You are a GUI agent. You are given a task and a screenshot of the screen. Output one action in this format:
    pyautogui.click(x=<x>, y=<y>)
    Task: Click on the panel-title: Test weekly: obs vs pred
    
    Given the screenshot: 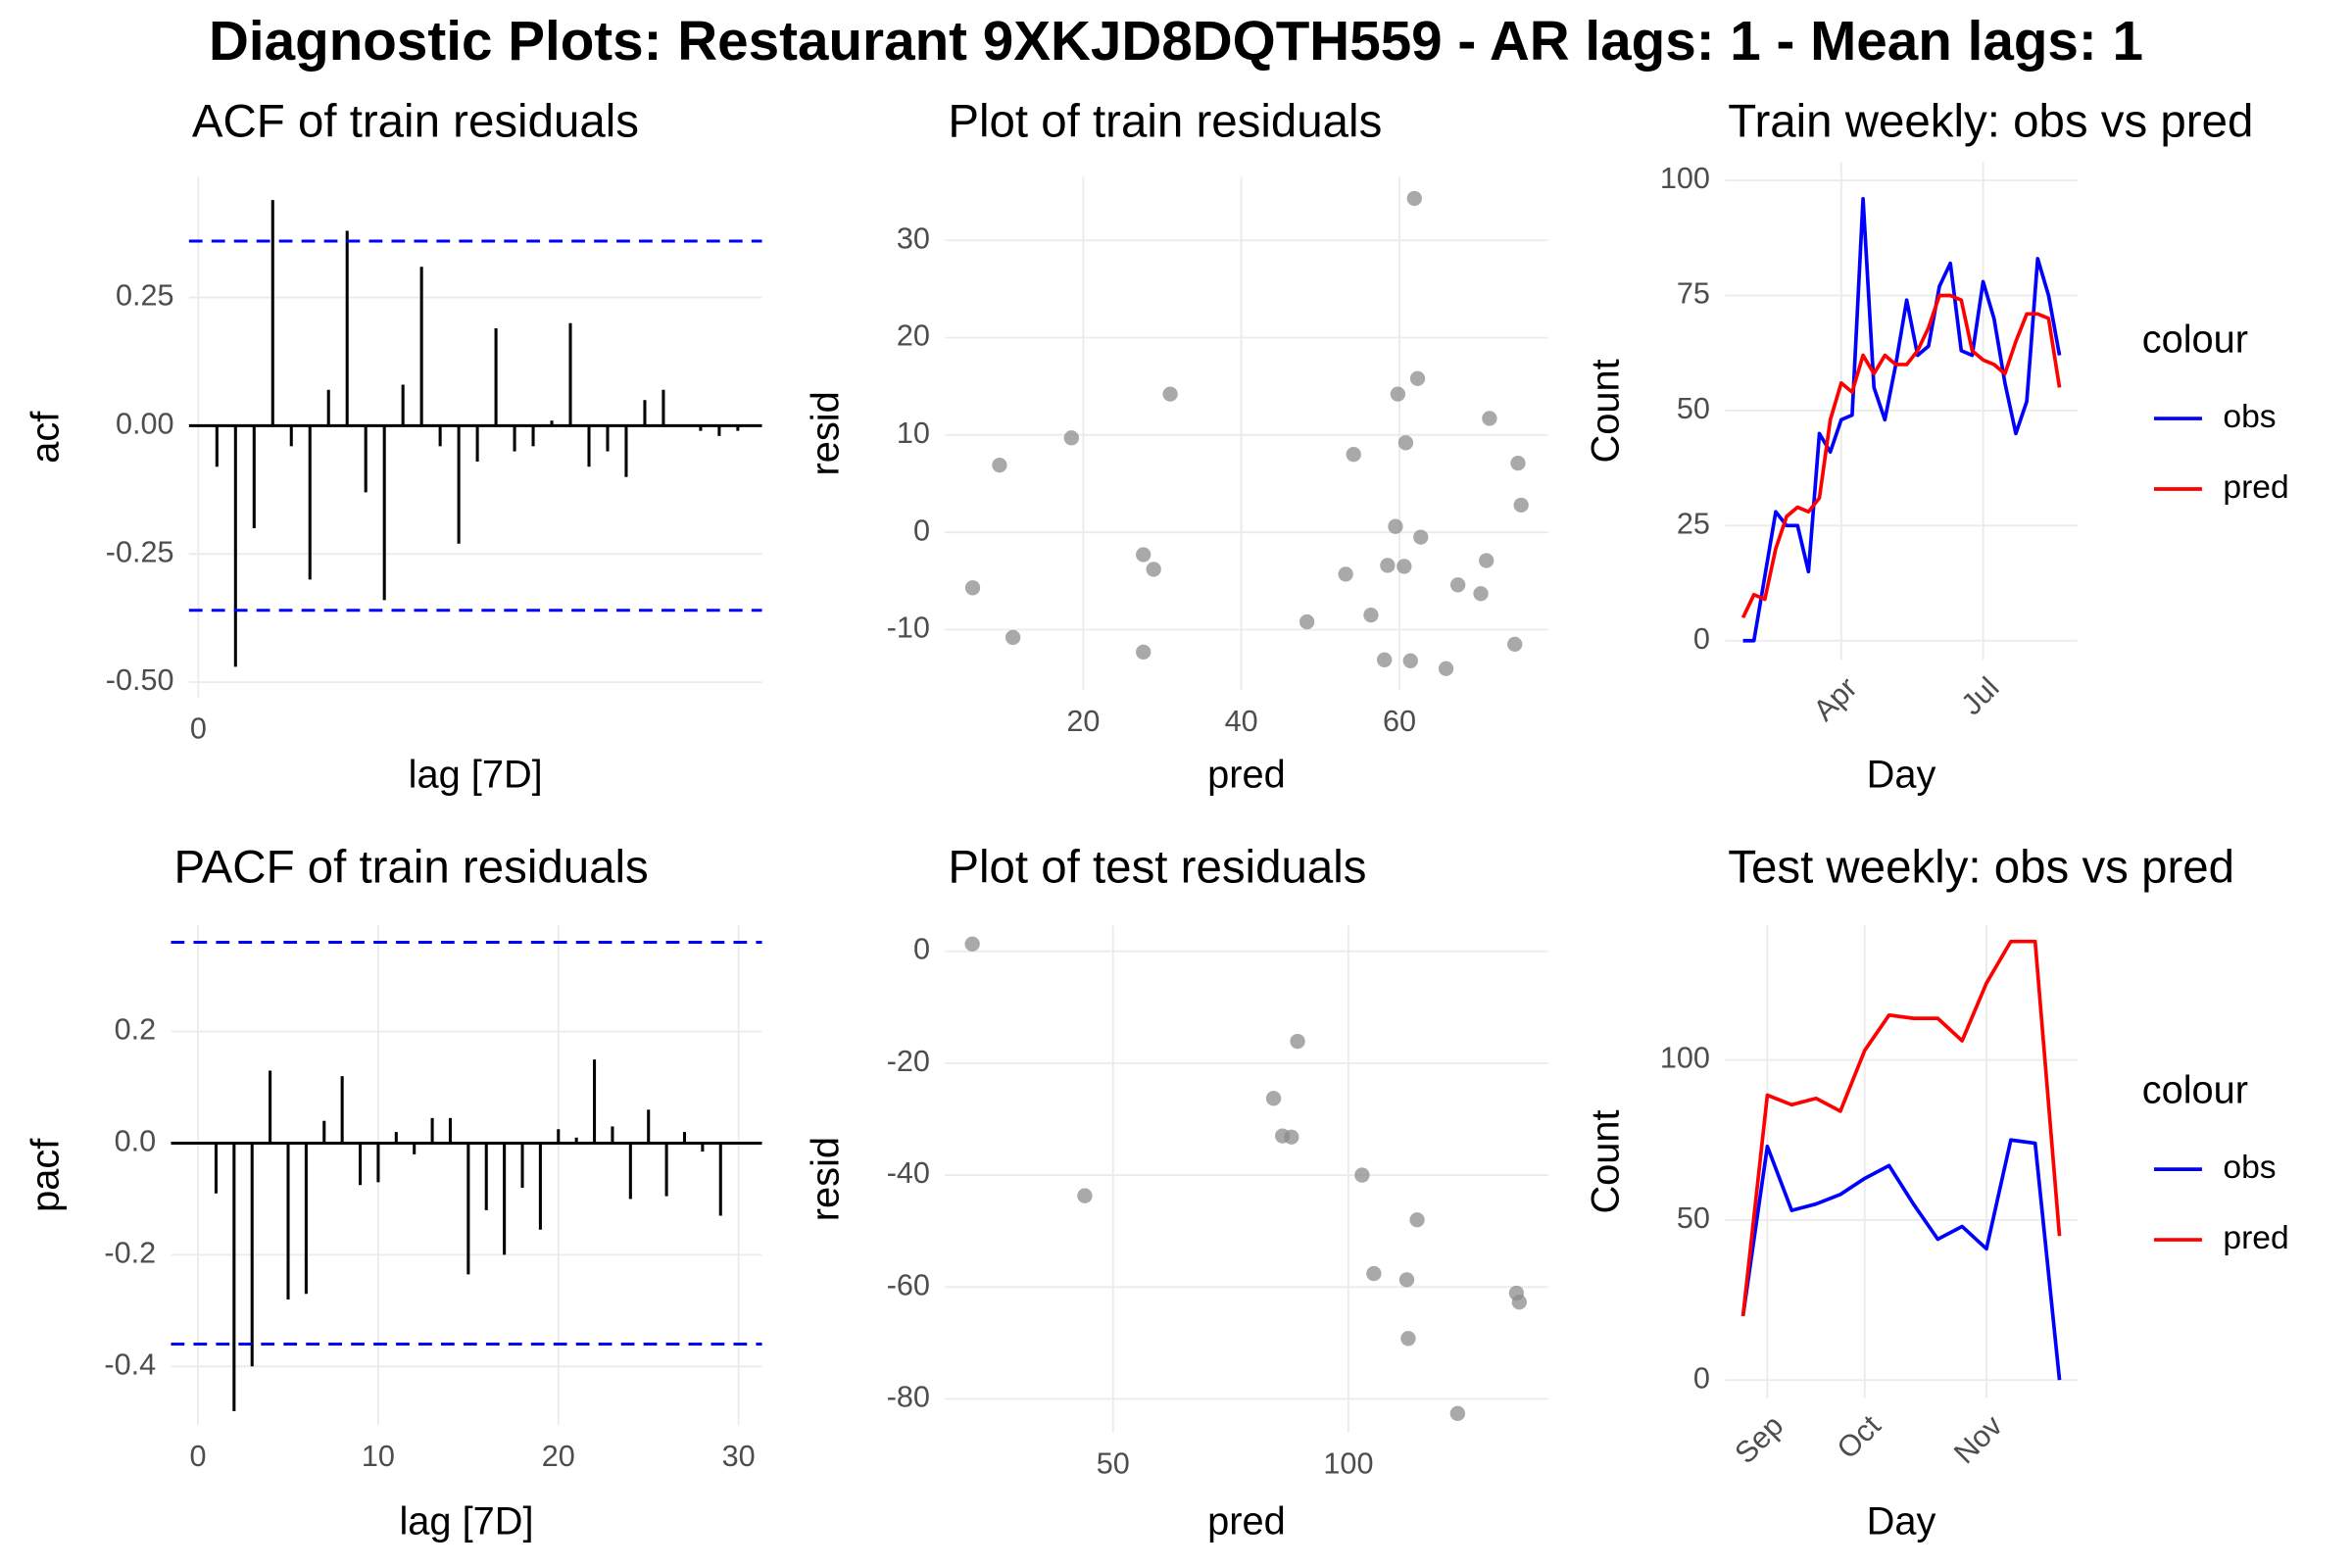 What is the action you would take?
    pyautogui.click(x=1981, y=867)
    